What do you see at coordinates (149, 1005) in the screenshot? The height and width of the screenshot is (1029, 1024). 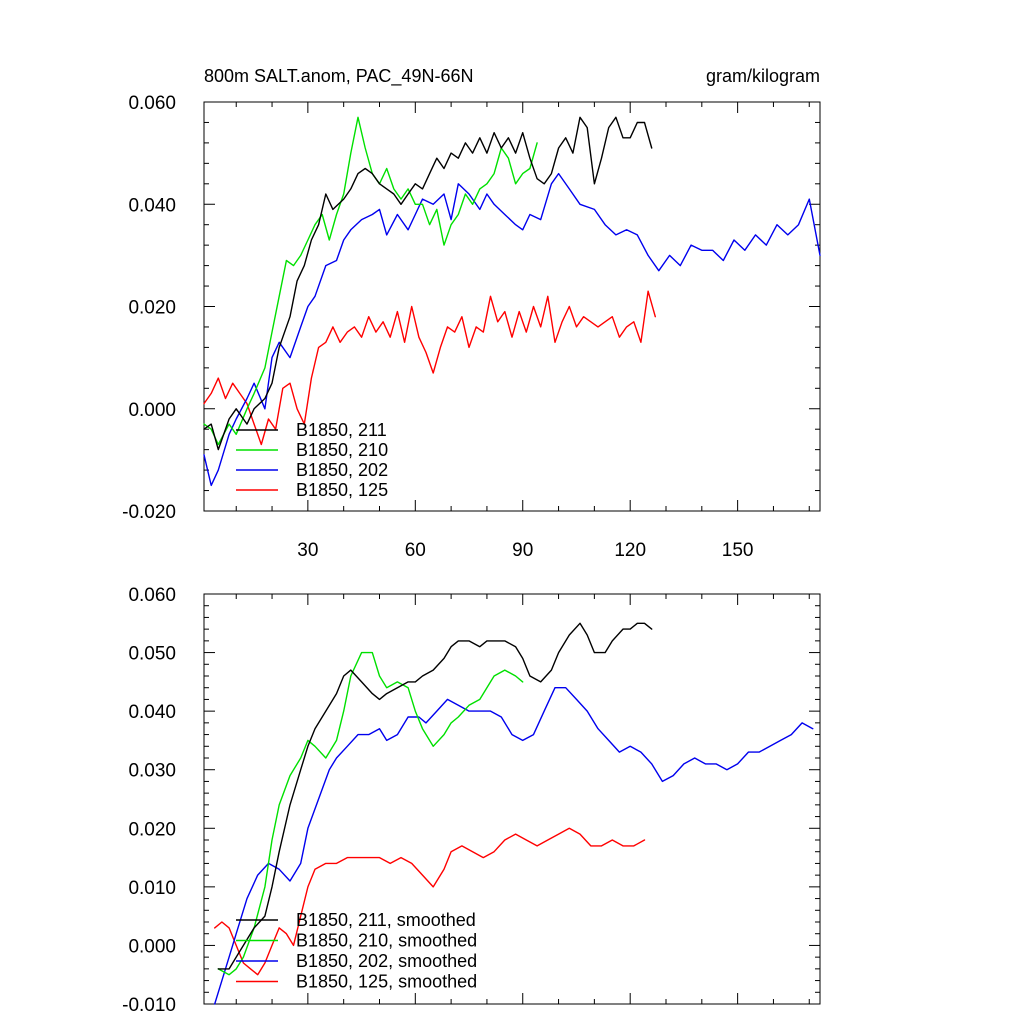 I see `bottom-y-tick-label: -0.010` at bounding box center [149, 1005].